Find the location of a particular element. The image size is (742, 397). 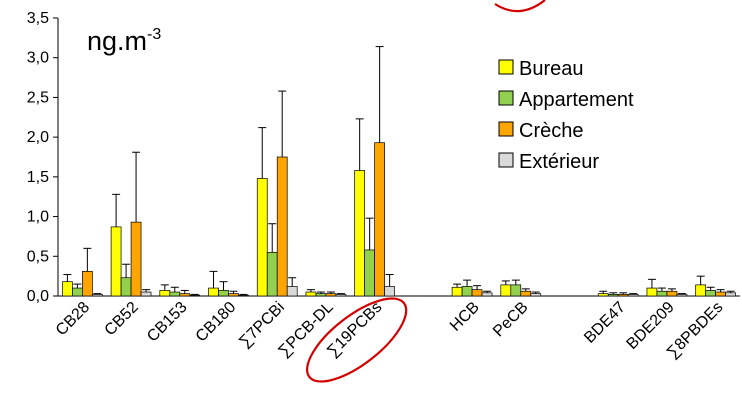

y-tick-label: 0,0 is located at coordinates (38, 296).